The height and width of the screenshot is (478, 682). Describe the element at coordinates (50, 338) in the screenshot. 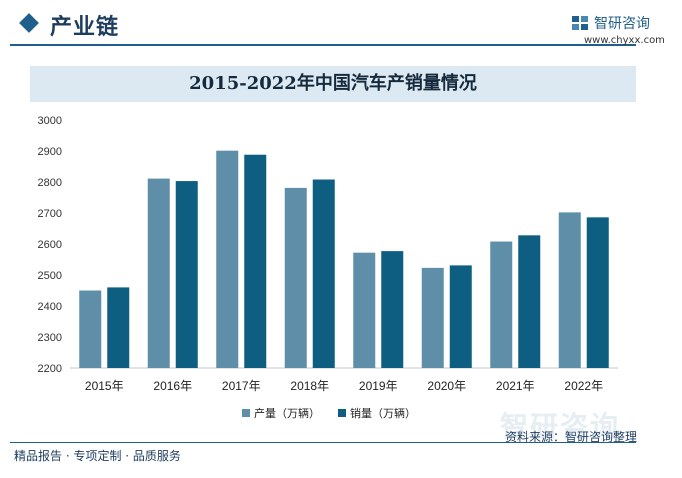

I see `y-tick-label: 2300` at that location.